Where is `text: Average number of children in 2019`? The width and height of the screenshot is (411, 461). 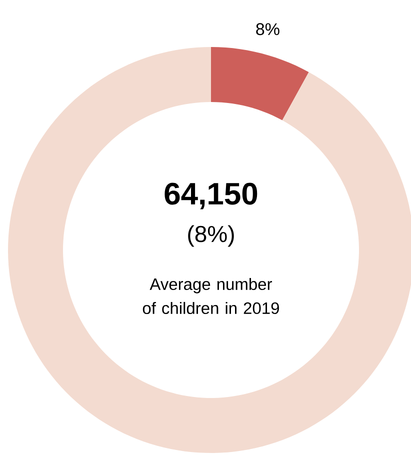 text: Average number of children in 2019 is located at coordinates (210, 296).